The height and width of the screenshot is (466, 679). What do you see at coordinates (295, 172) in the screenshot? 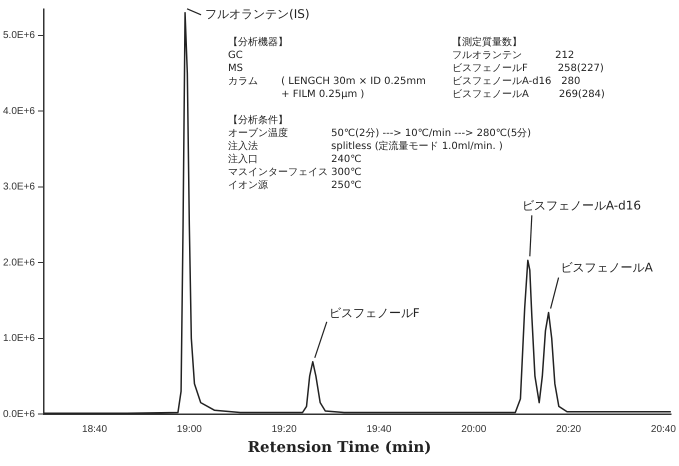
I see `annotation: マスインターフェイス 300℃` at bounding box center [295, 172].